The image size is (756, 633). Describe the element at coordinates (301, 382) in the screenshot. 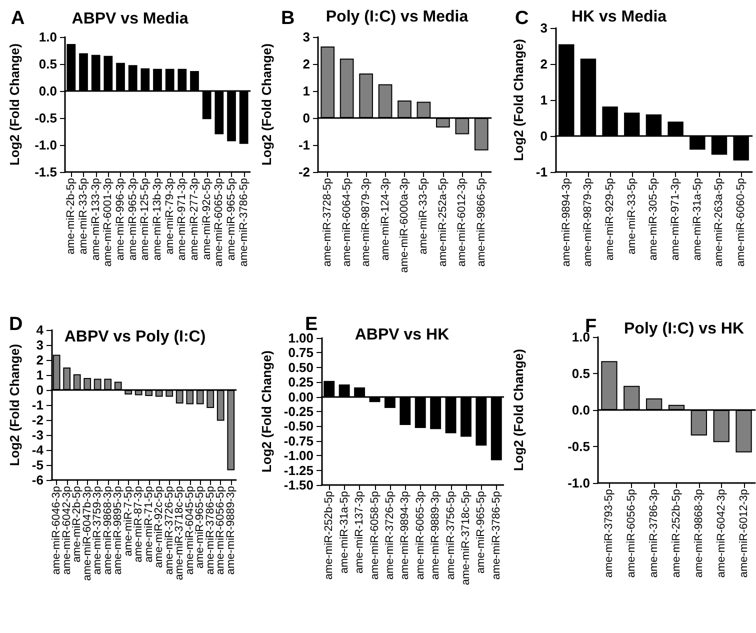

I see `y-tick-label: 0.25` at that location.